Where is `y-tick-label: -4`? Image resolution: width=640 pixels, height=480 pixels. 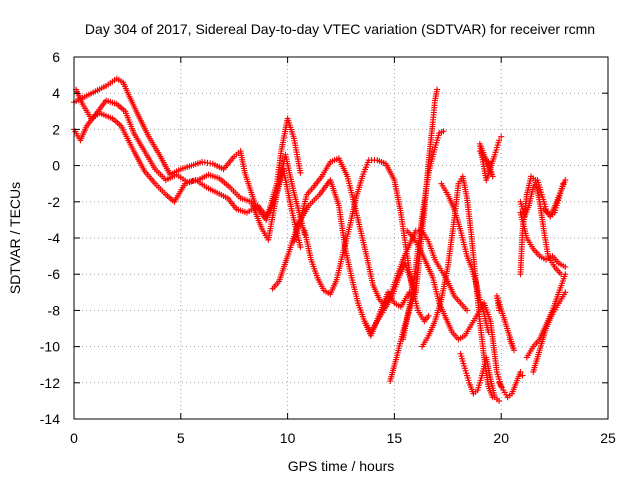 y-tick-label: -4 is located at coordinates (54, 238).